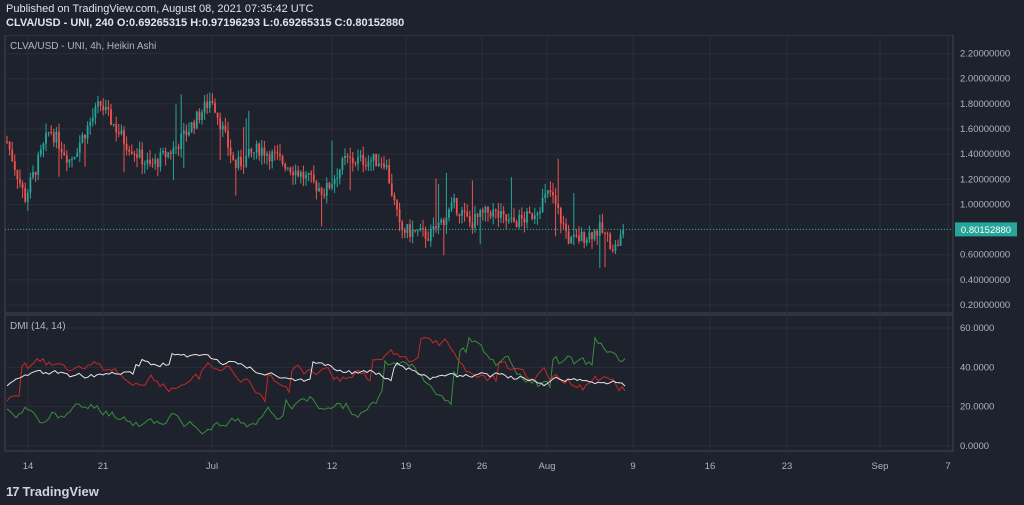  Describe the element at coordinates (103, 466) in the screenshot. I see `x-tick-label: 21` at that location.